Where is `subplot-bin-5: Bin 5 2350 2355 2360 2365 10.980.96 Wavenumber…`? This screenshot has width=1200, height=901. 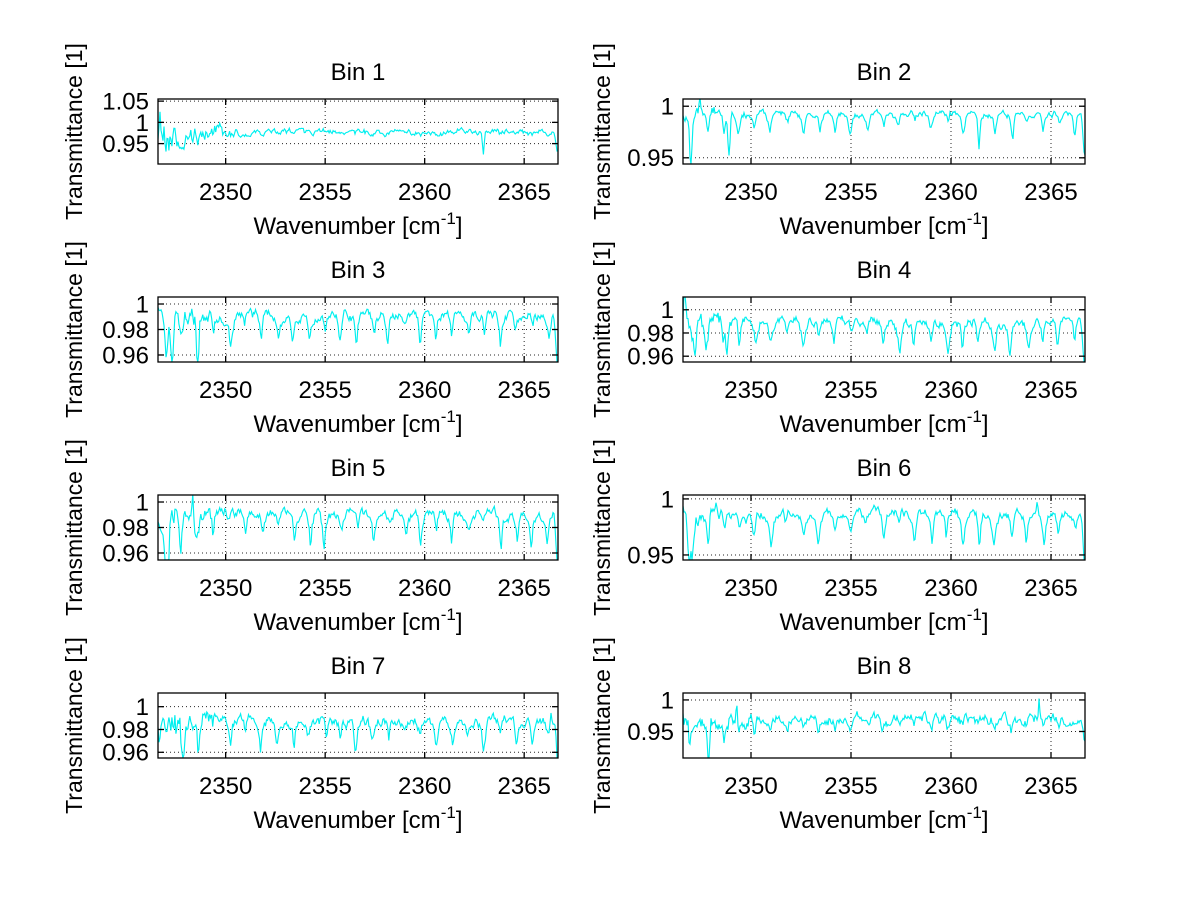 subplot-bin-5: Bin 5 2350 2355 2360 2365 10.980.96 Wavenumber… is located at coordinates (310, 537).